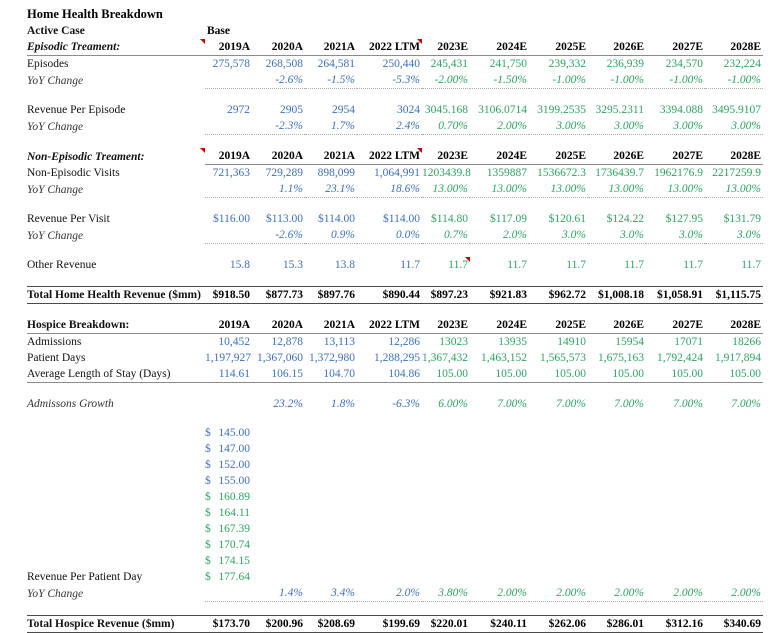 The height and width of the screenshot is (633, 771). Describe the element at coordinates (284, 219) in the screenshot. I see `cell-revenue-per-visit-2020A: $113.00` at that location.